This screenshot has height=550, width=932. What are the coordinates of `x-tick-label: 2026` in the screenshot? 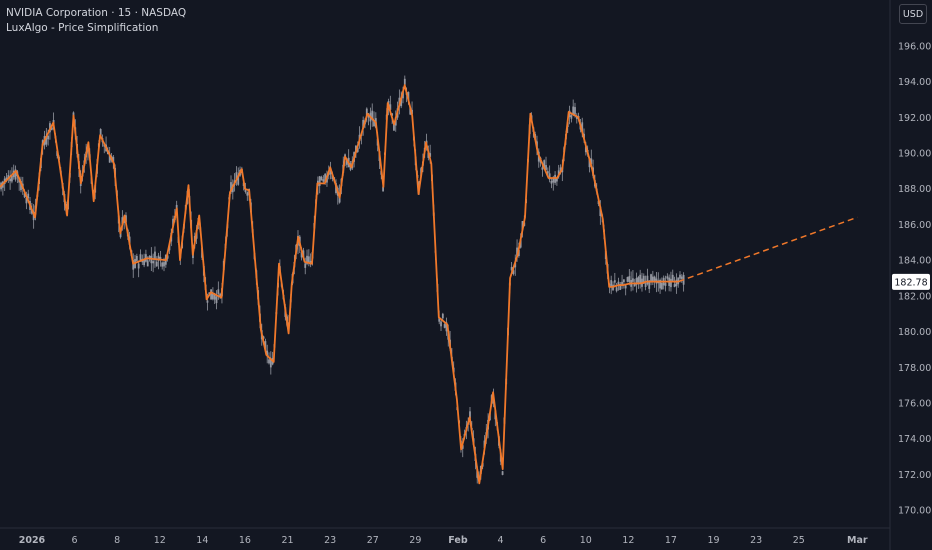 It's located at (32, 540).